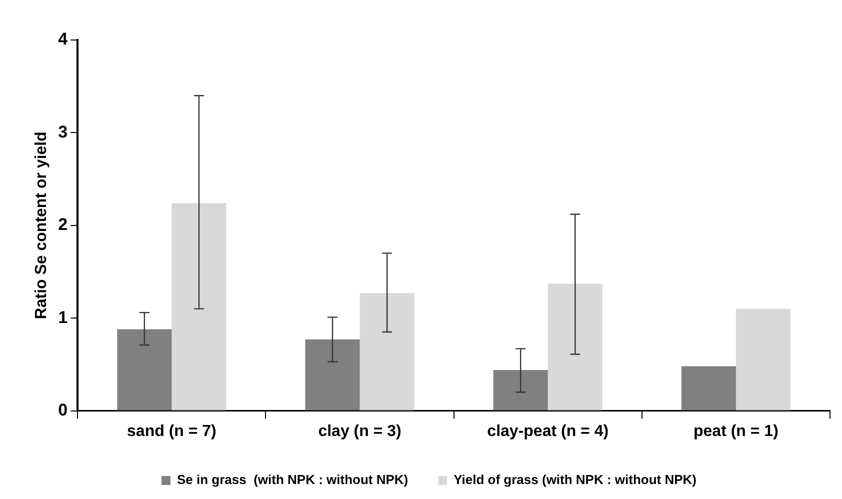 The image size is (842, 499). What do you see at coordinates (41, 226) in the screenshot?
I see `y-axis-title: Ratio Se content or yield` at bounding box center [41, 226].